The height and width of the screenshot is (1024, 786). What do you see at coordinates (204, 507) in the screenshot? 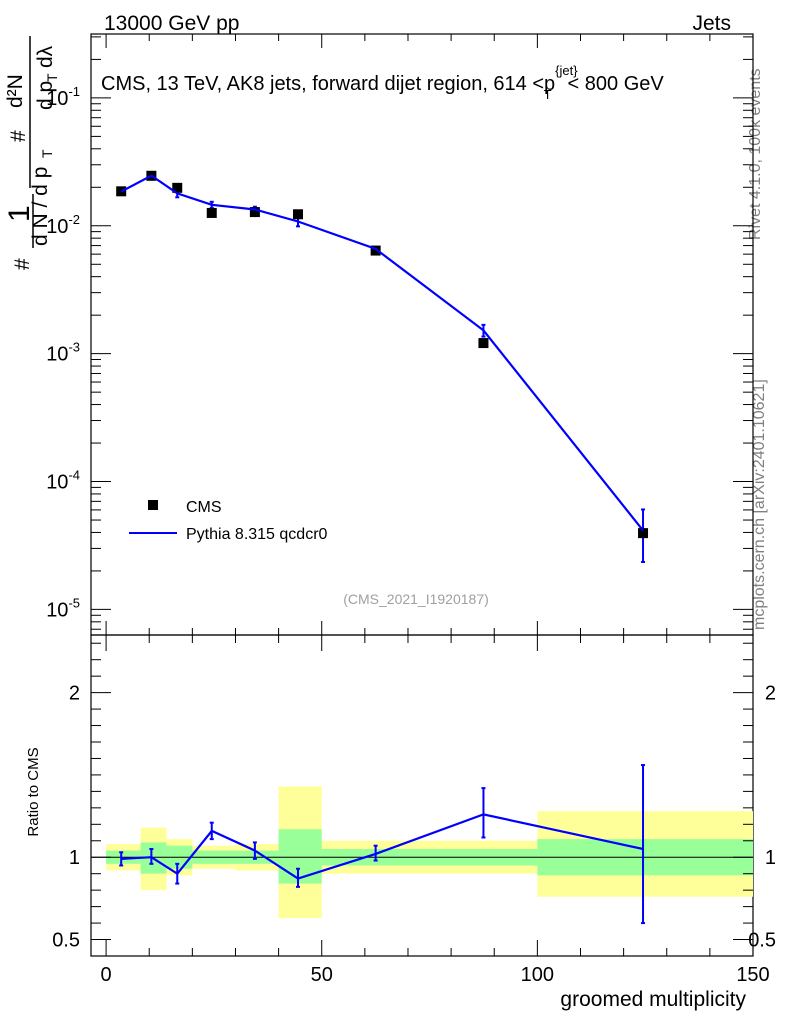
I see `legend-cms-label: CMS` at bounding box center [204, 507].